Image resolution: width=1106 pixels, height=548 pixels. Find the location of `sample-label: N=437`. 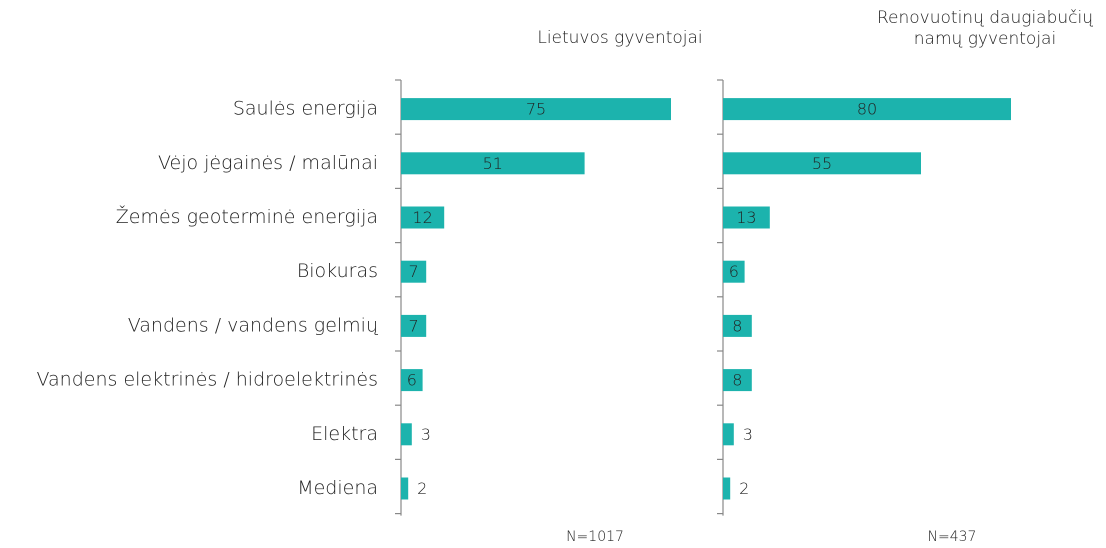

sample-label: N=437 is located at coordinates (952, 537).